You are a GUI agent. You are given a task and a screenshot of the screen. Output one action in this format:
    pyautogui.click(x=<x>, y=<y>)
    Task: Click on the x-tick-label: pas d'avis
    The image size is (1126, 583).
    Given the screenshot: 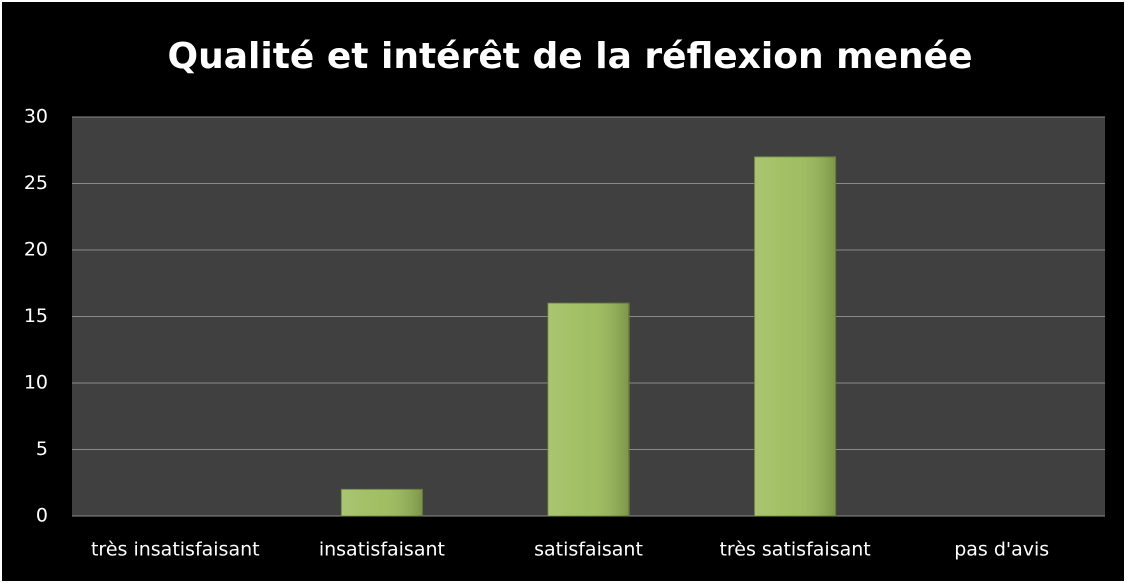 What is the action you would take?
    pyautogui.click(x=1001, y=550)
    